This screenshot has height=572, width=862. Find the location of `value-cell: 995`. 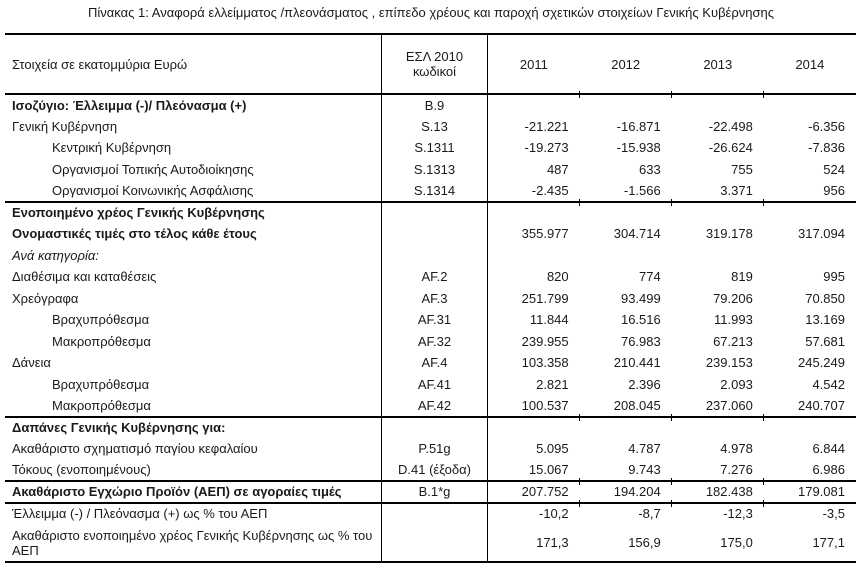

value-cell: 995 is located at coordinates (834, 277).